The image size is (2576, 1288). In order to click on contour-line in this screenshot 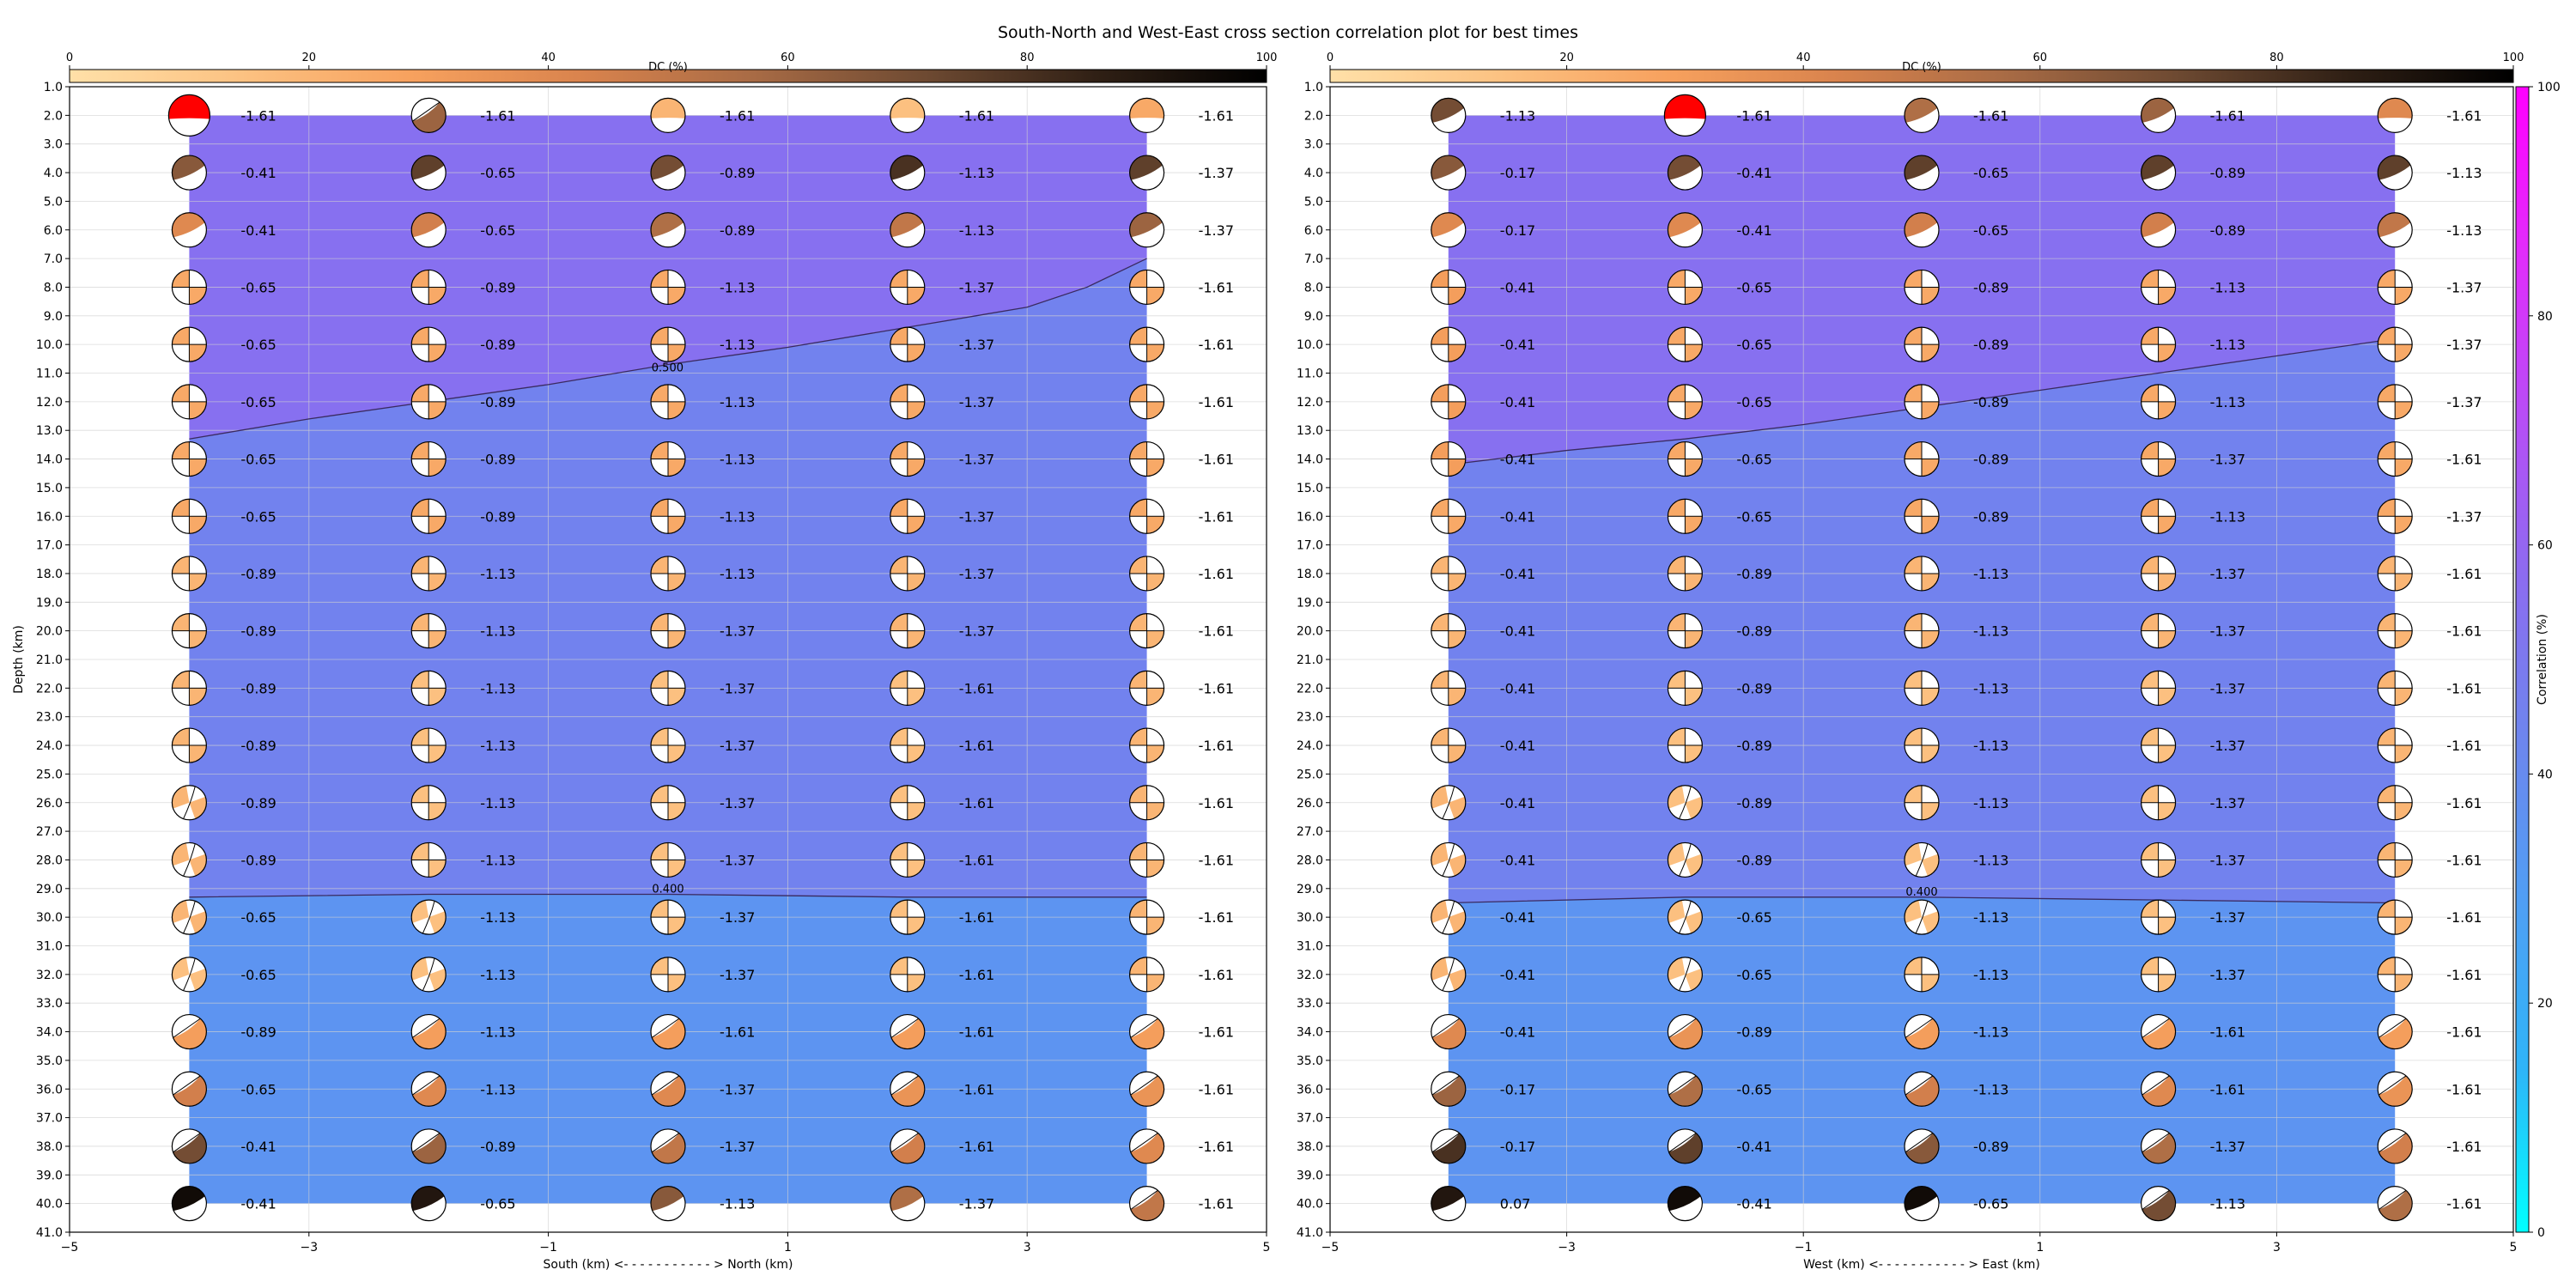, I will do `click(1922, 900)`.